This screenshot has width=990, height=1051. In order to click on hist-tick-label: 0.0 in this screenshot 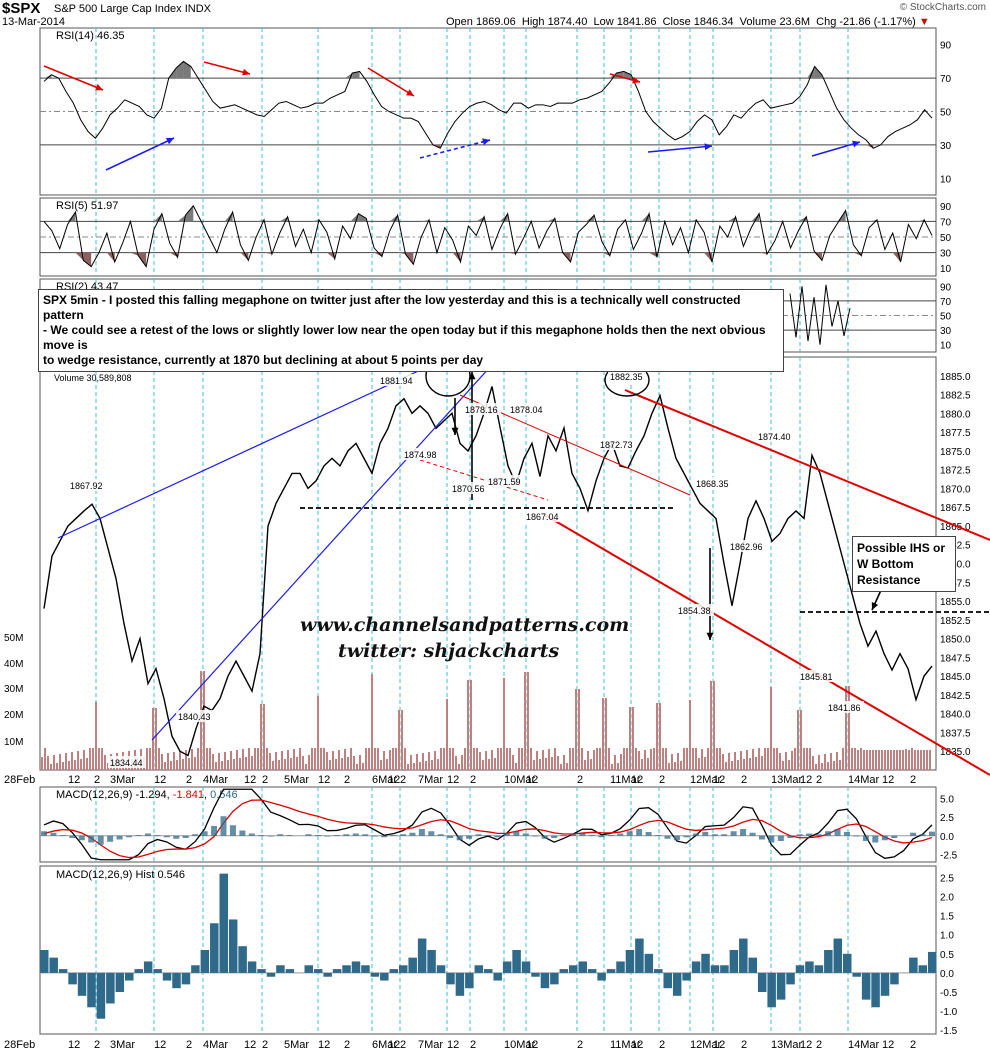, I will do `click(947, 974)`.